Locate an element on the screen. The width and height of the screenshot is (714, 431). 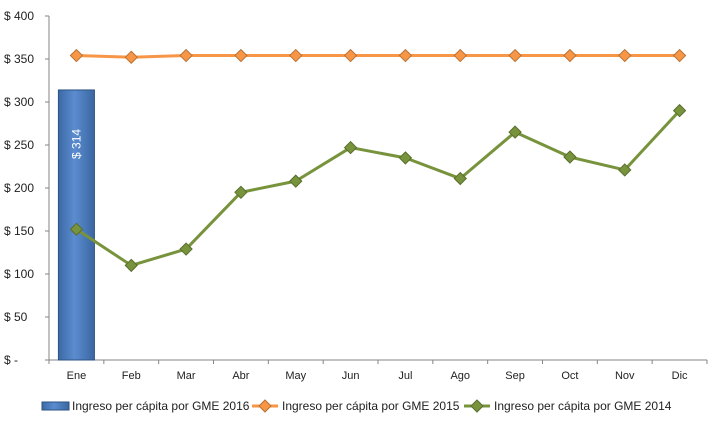
y-tick-label: $ - is located at coordinates (11, 360).